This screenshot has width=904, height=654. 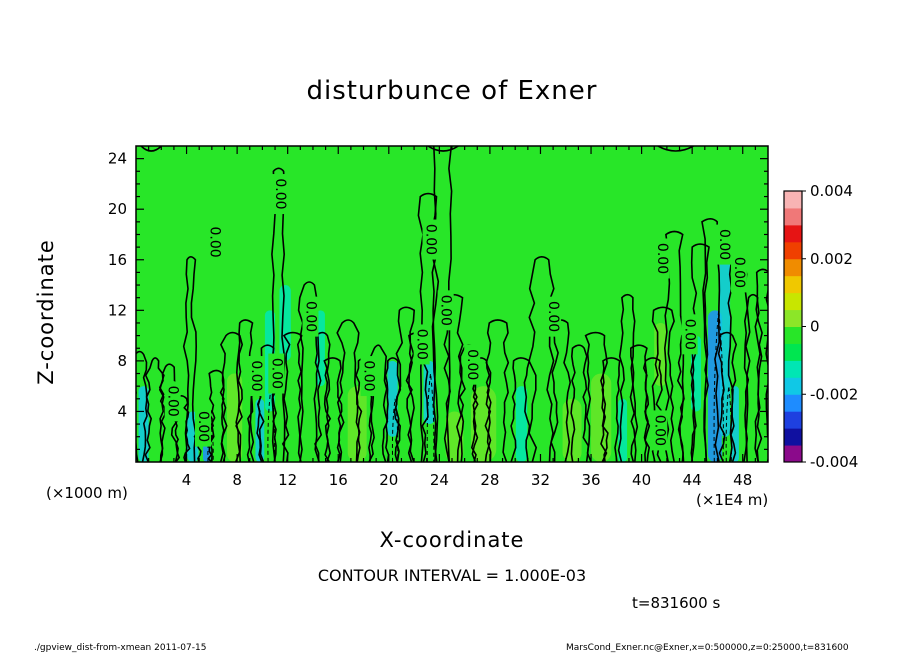 I want to click on y-tick-label: 12, so click(x=117, y=310).